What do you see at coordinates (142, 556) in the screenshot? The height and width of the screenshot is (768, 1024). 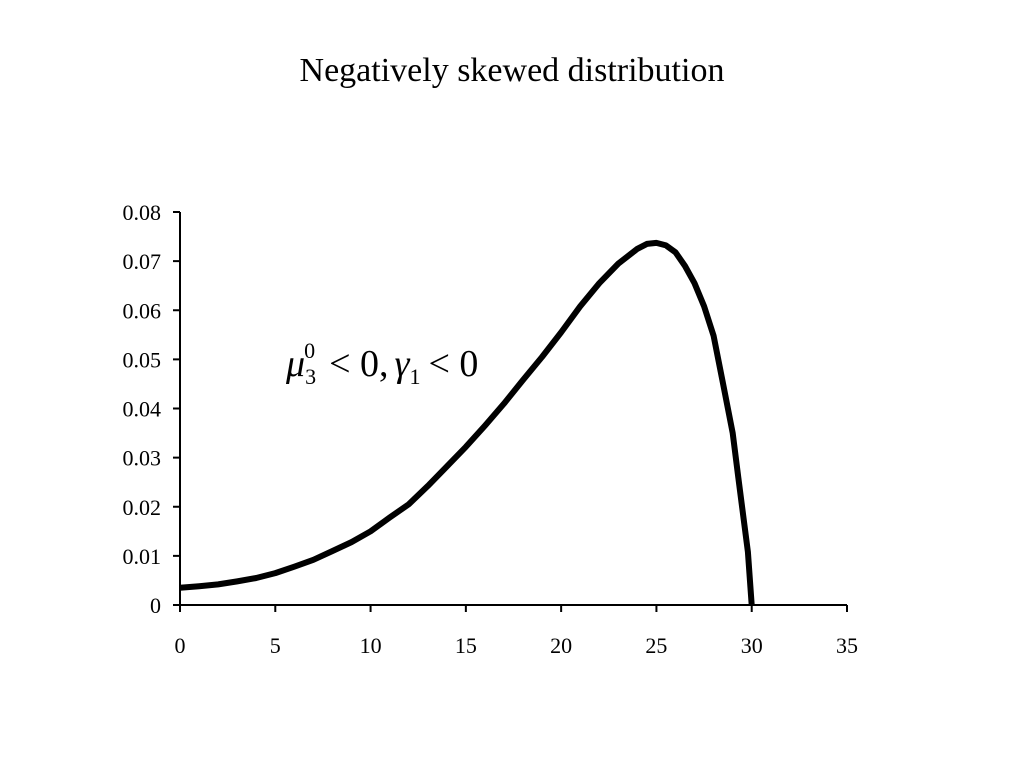 I see `y-tick-label: 0.01` at bounding box center [142, 556].